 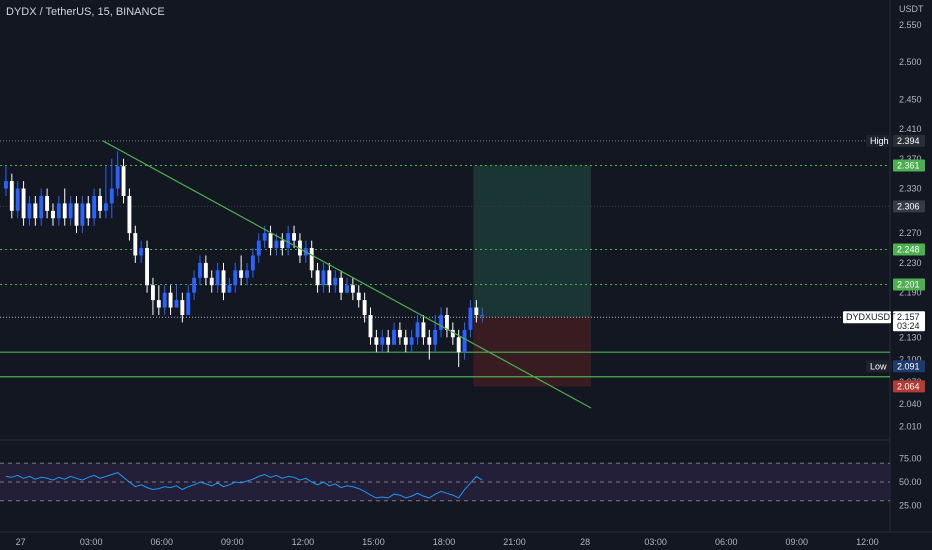 I want to click on x-tick-label: 28, so click(x=585, y=542).